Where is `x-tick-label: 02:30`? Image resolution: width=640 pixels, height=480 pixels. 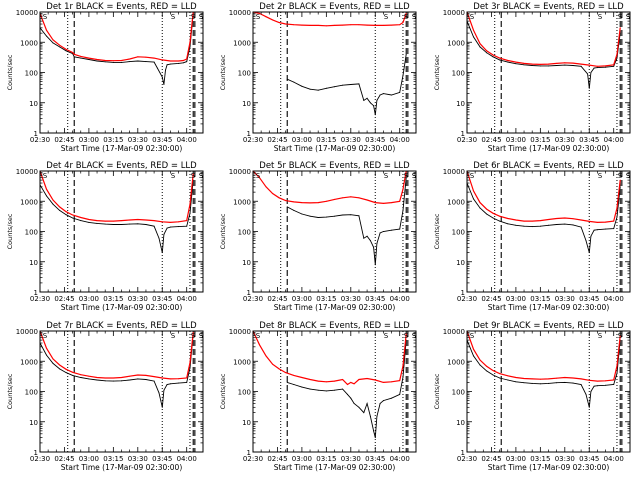
x-tick-label: 02:30 is located at coordinates (467, 299).